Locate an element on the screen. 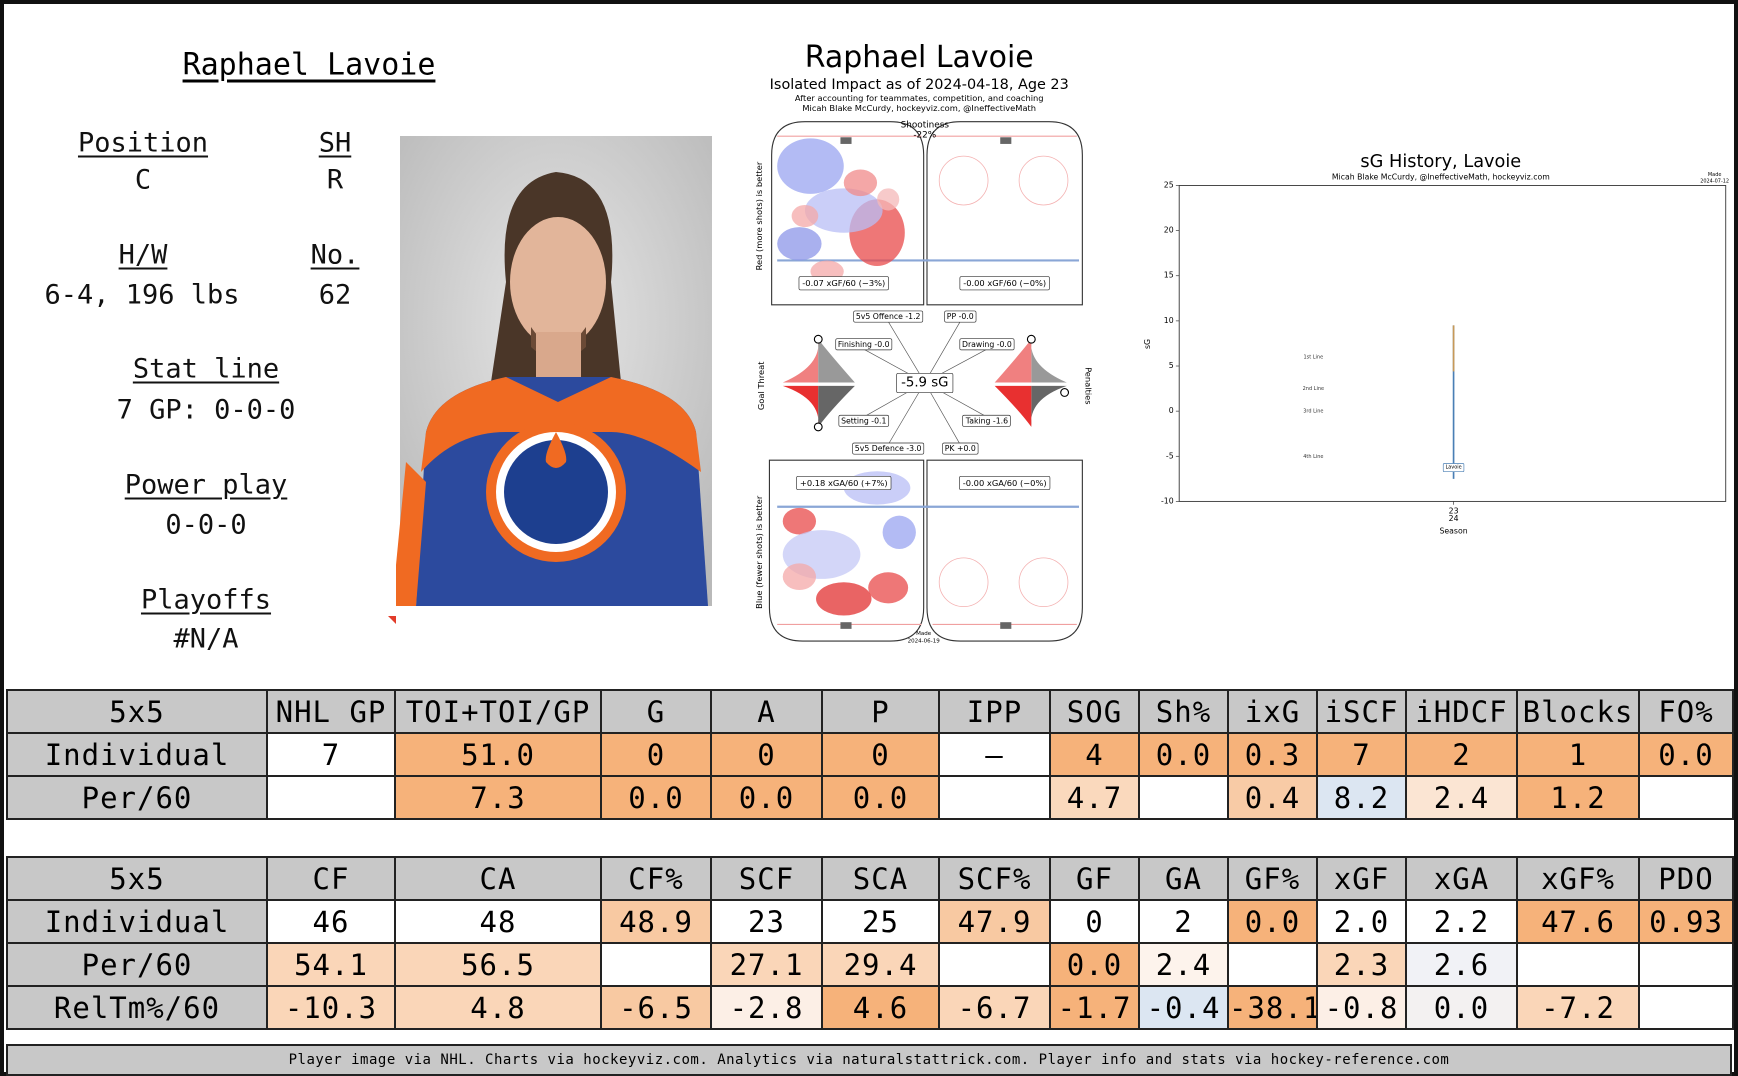 The image size is (1738, 1076). impact-text: 5v5 Defence -3.0 is located at coordinates (888, 448).